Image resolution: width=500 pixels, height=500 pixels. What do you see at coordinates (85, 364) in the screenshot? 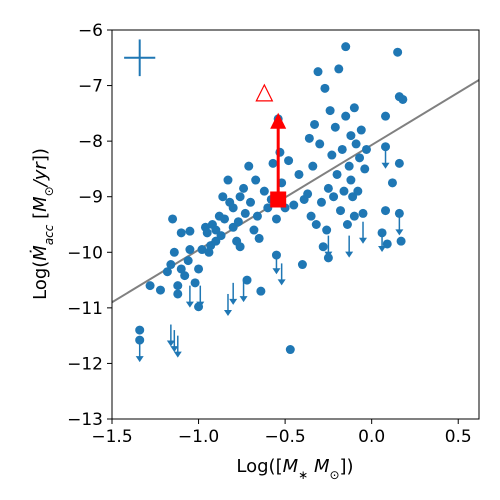
I see `y-tick-label: −12` at bounding box center [85, 364].